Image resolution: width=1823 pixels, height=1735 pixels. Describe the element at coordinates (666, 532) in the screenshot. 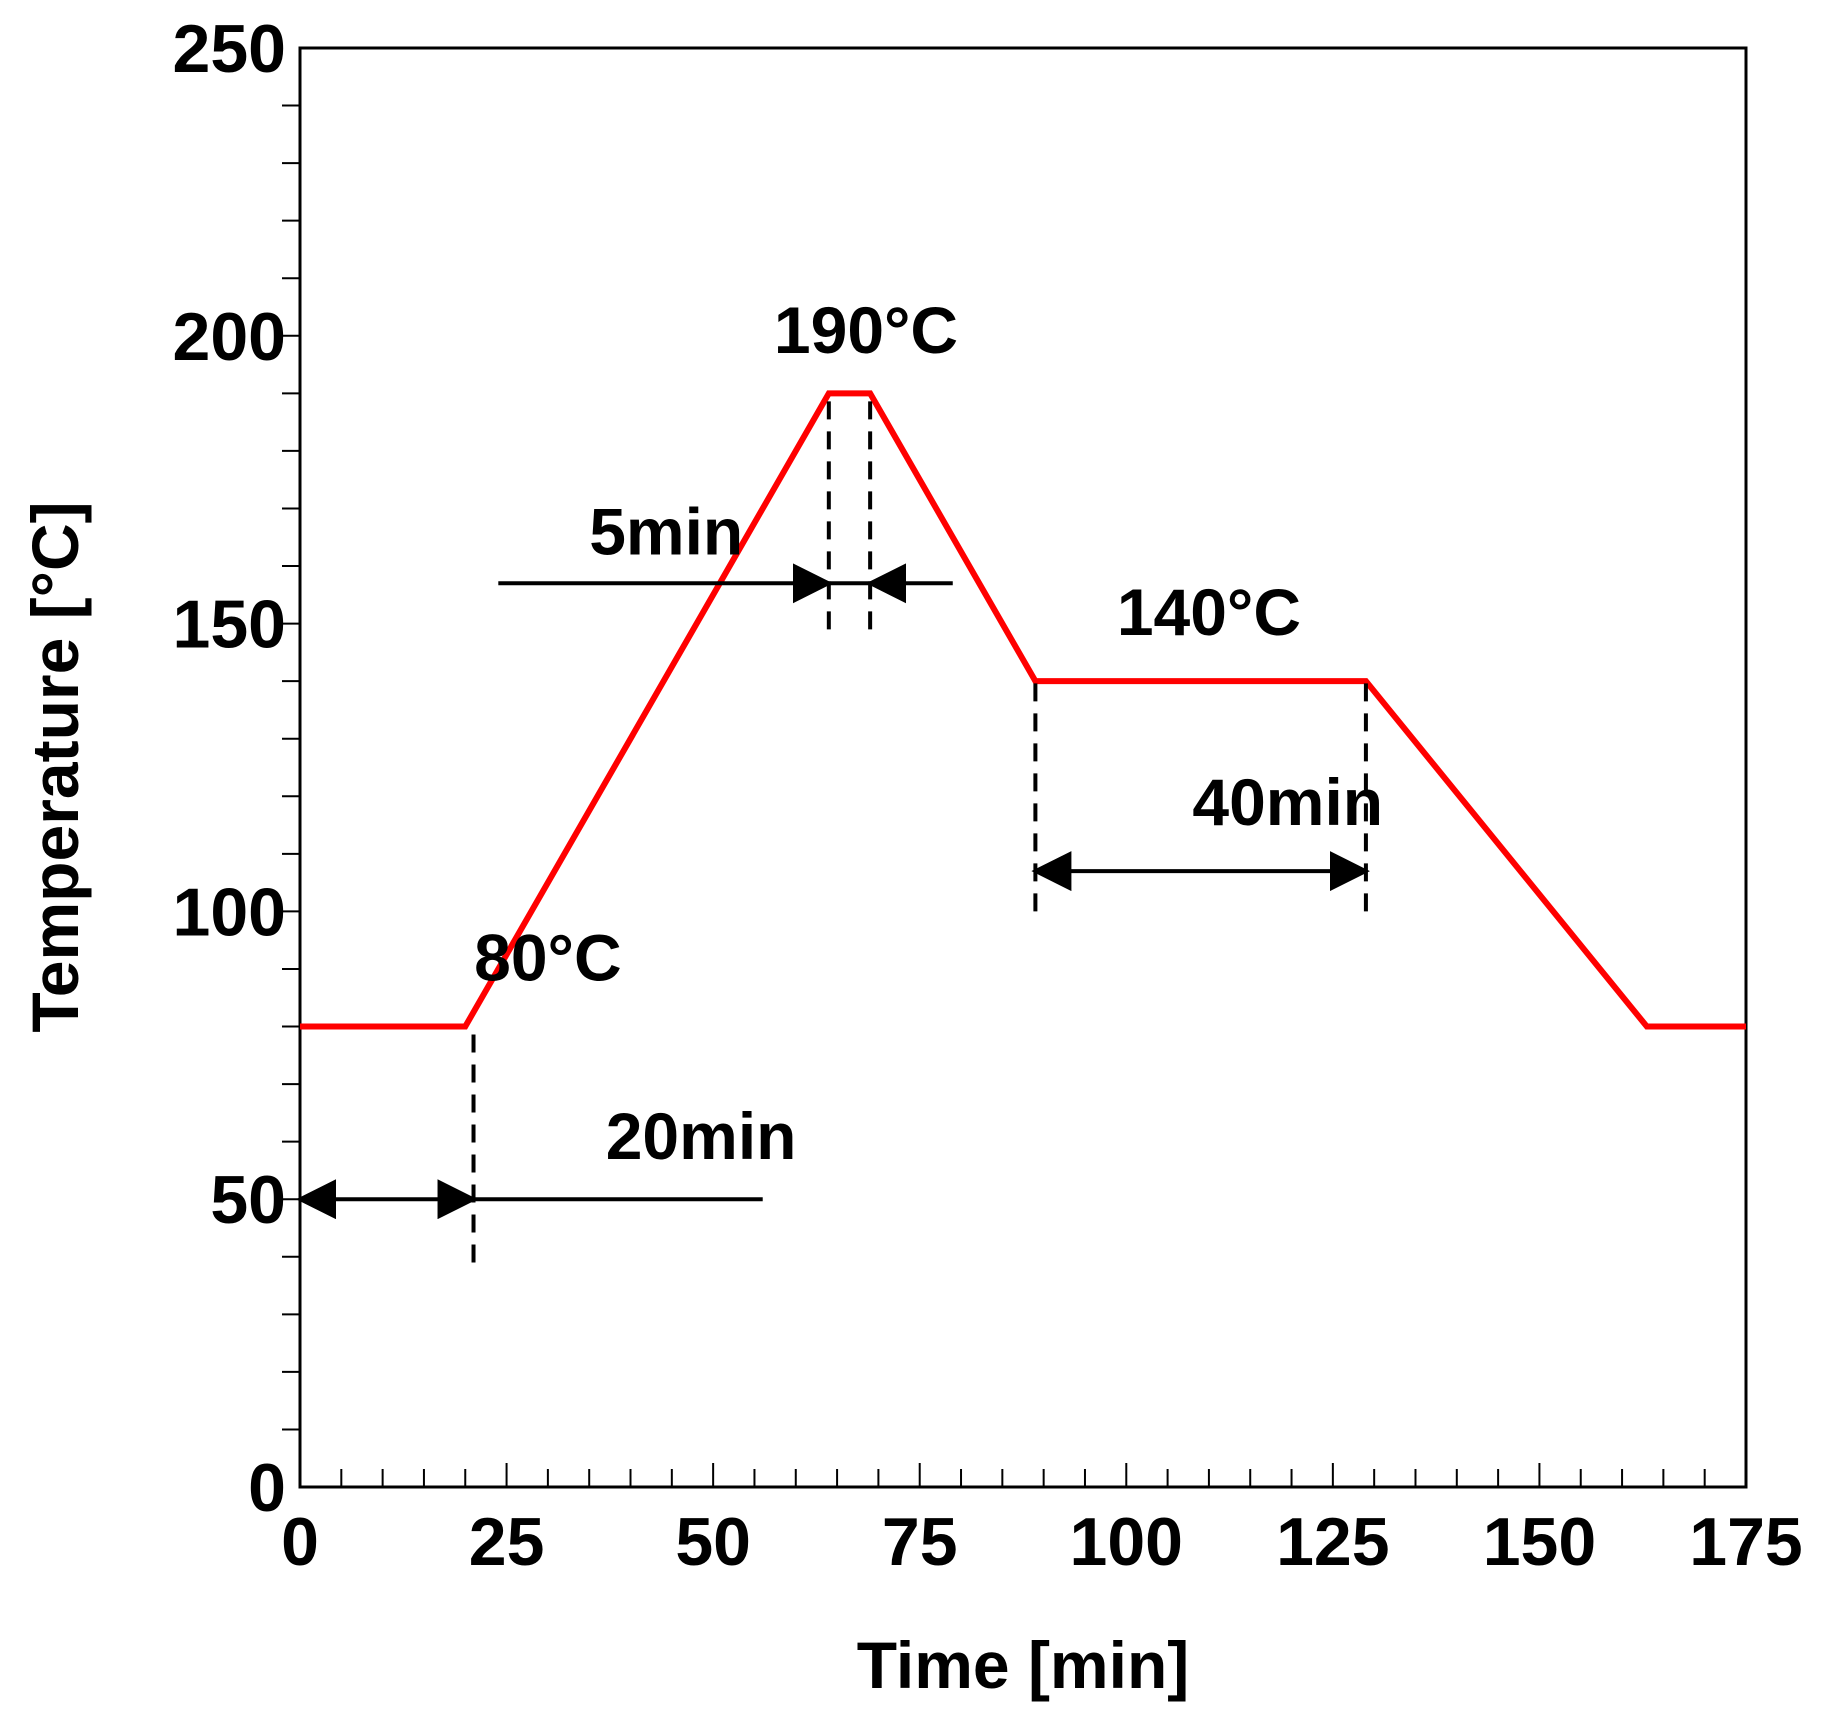

I see `duration-label: 5min` at that location.